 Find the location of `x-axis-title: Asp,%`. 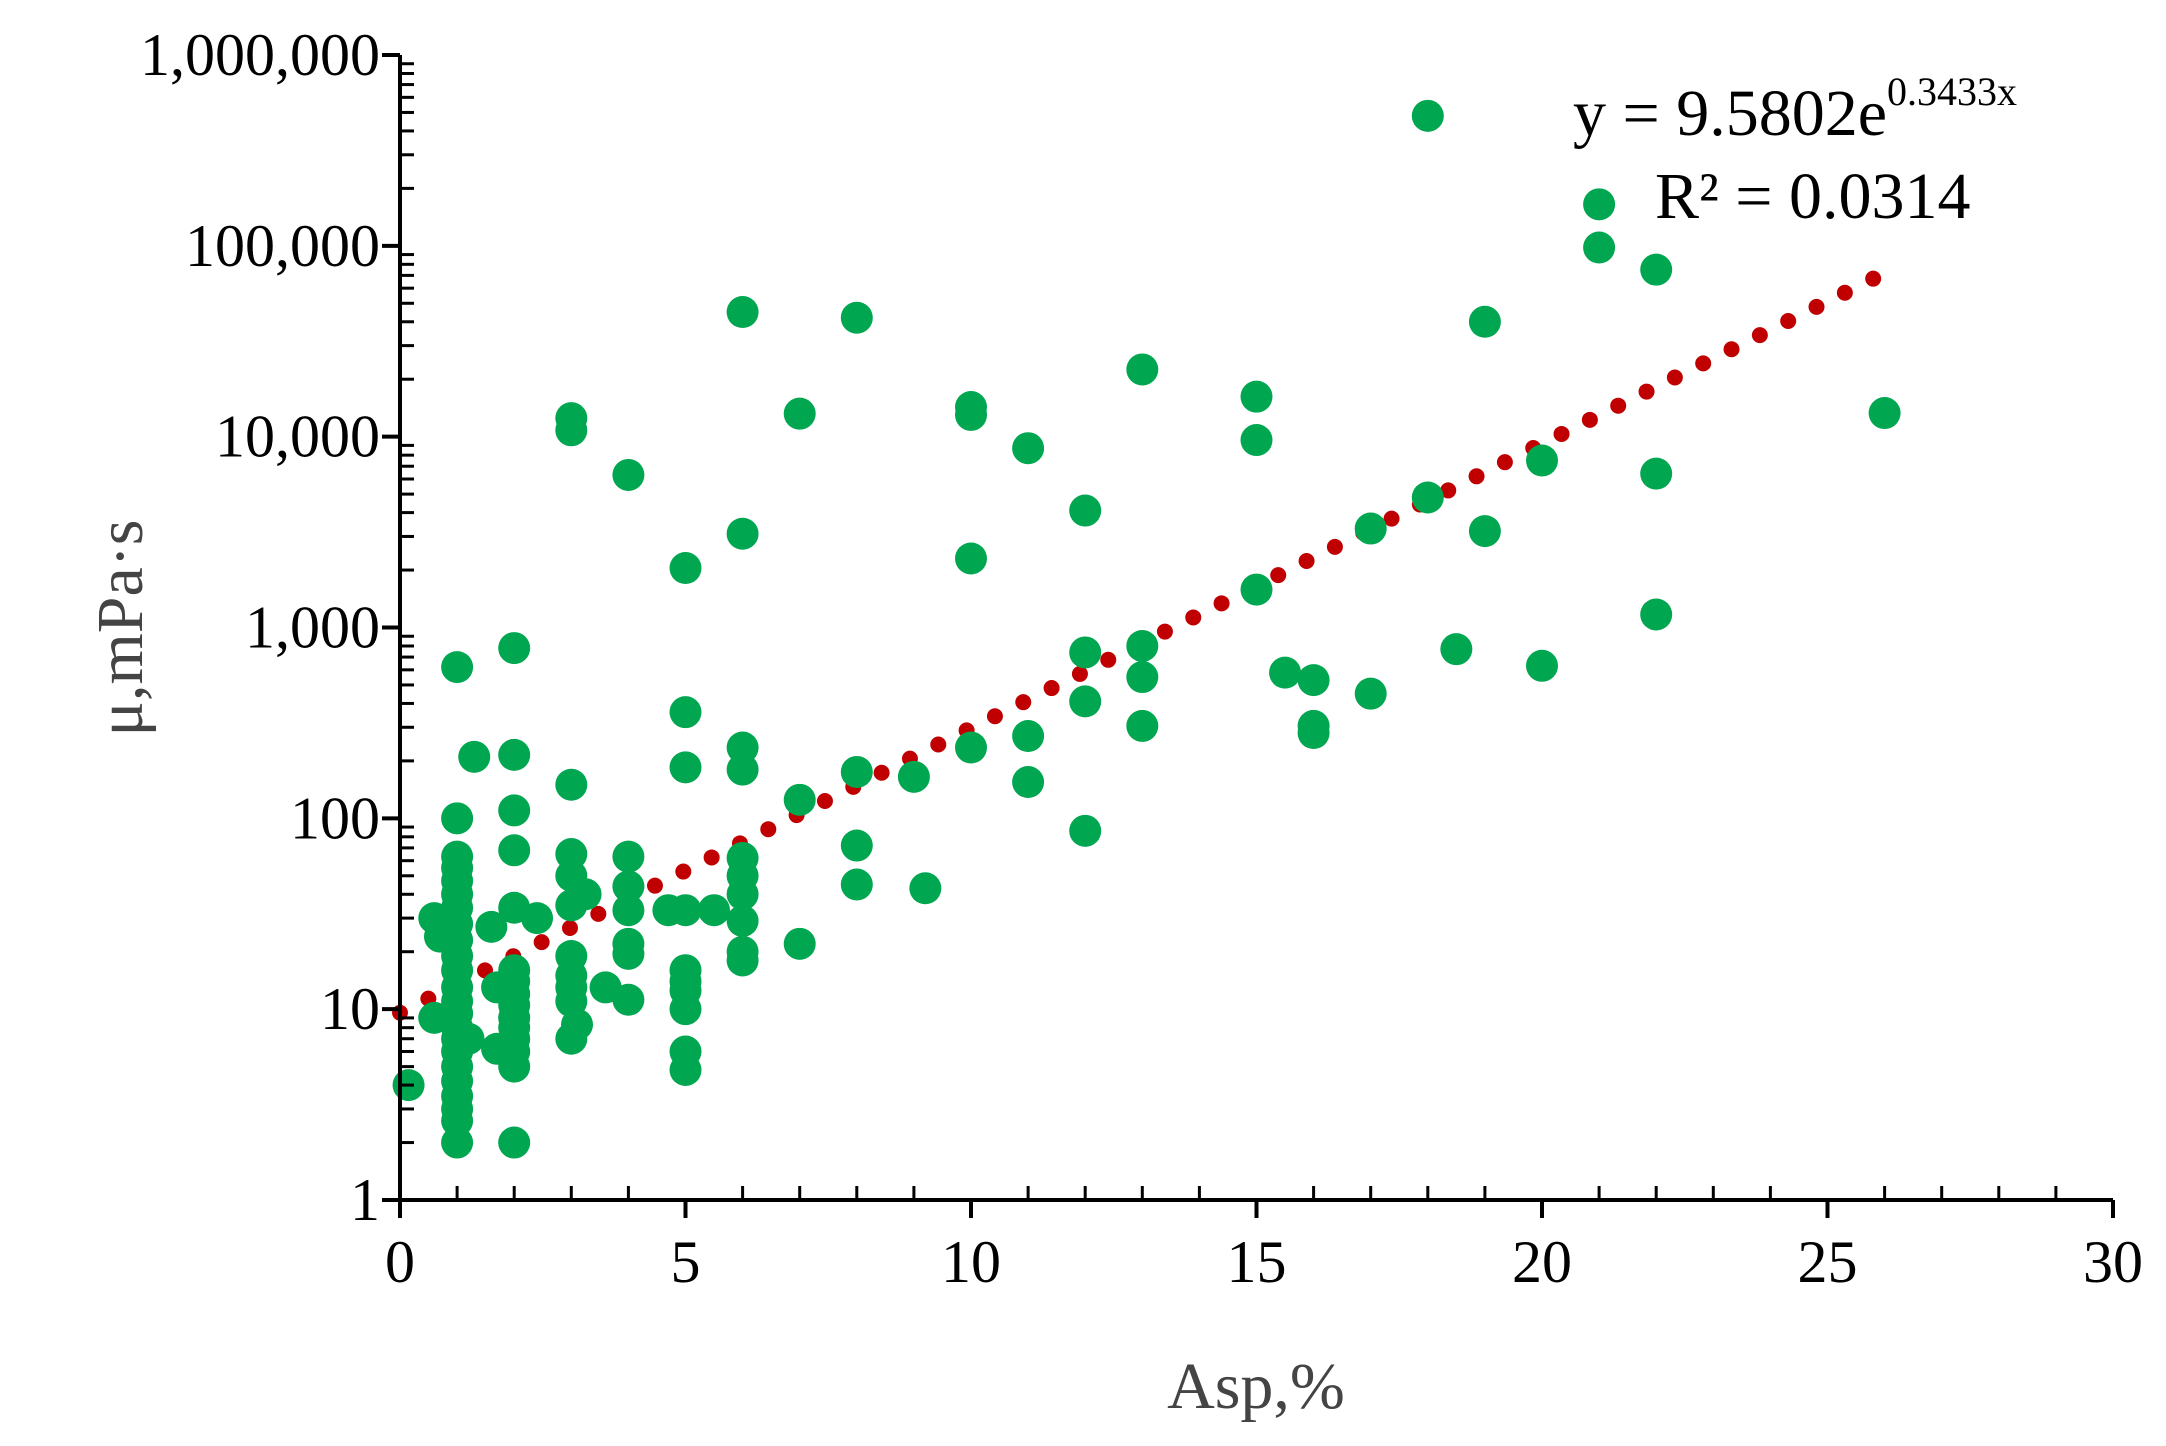

x-axis-title: Asp,% is located at coordinates (1256, 1386).